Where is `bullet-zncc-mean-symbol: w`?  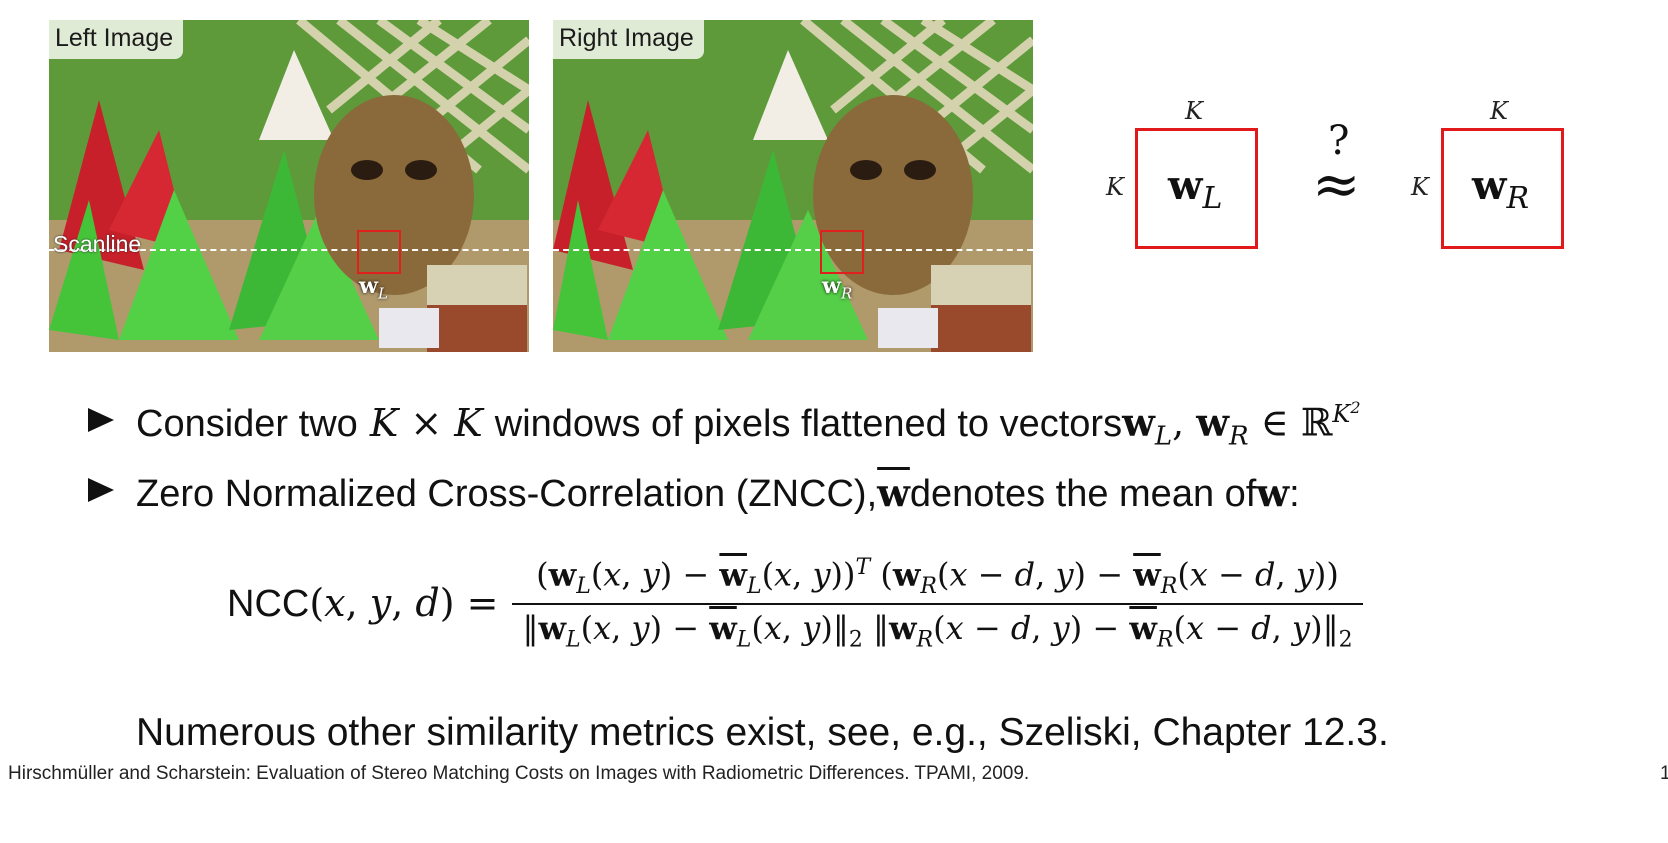 bullet-zncc-mean-symbol: w is located at coordinates (893, 492).